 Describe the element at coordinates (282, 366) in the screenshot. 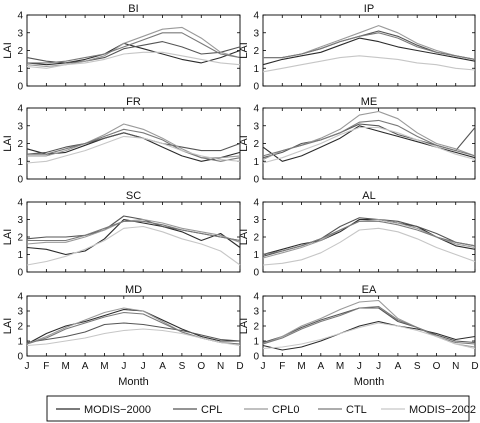

I see `x-tick-label: F` at that location.